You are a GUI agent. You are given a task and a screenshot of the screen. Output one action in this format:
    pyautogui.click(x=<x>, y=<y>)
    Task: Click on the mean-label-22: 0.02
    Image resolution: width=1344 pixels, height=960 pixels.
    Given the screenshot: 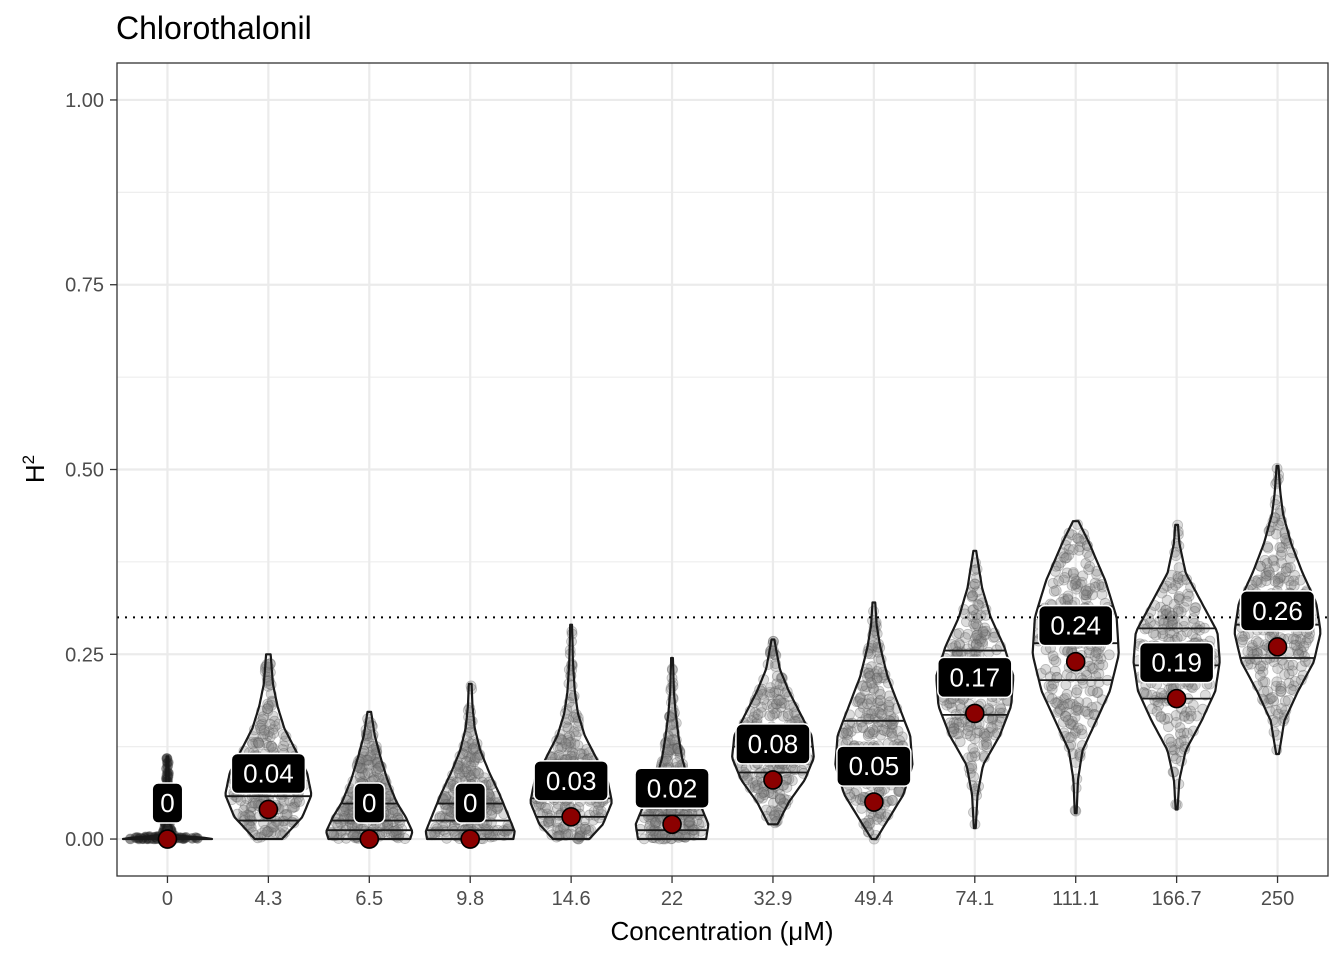 What is the action you would take?
    pyautogui.click(x=672, y=788)
    